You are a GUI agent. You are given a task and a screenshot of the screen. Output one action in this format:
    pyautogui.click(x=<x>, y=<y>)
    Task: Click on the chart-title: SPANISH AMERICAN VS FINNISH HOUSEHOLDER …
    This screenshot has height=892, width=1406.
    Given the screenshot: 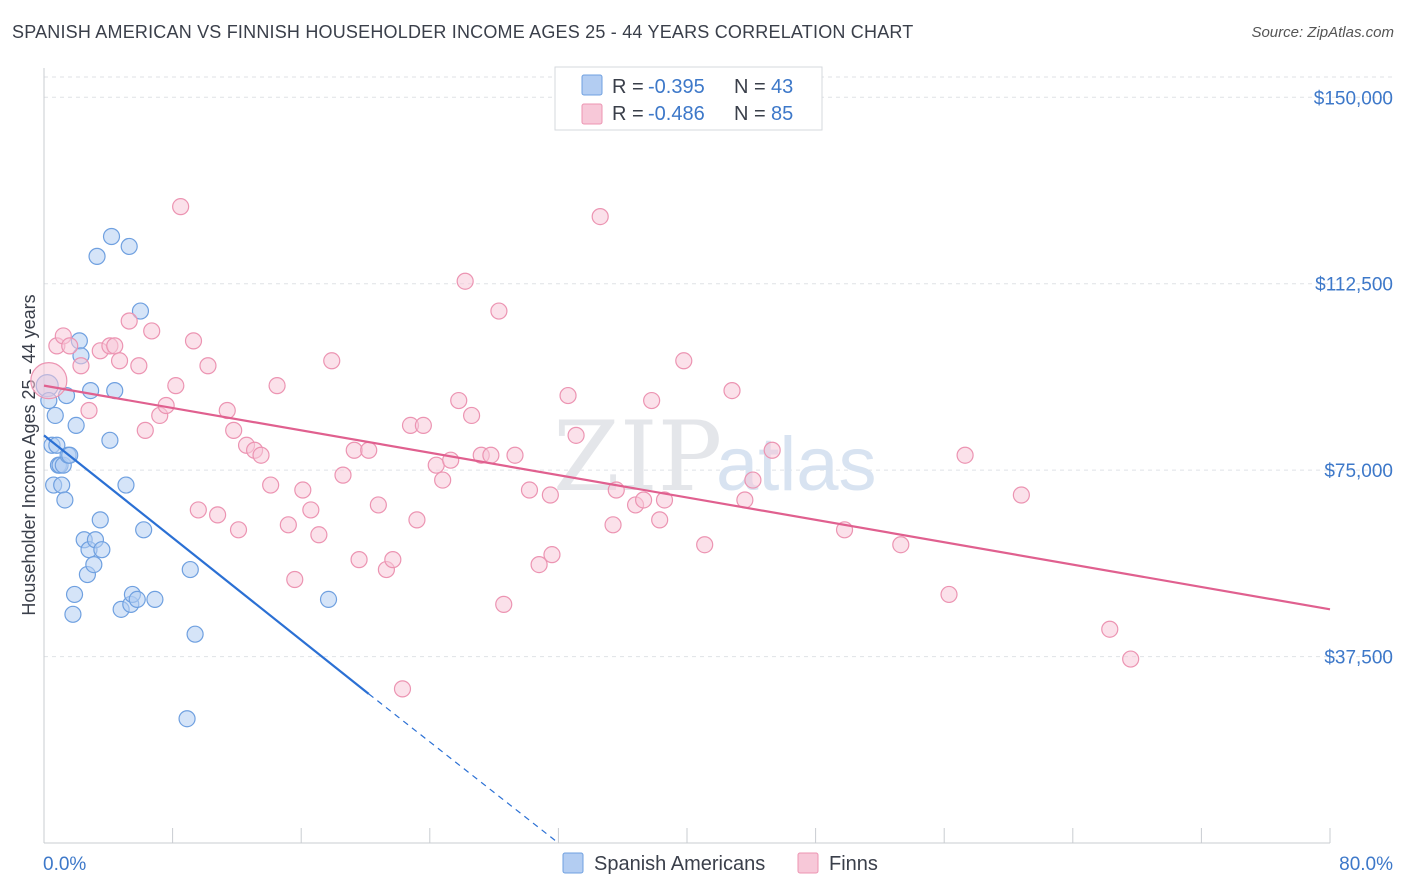 What is the action you would take?
    pyautogui.click(x=463, y=32)
    